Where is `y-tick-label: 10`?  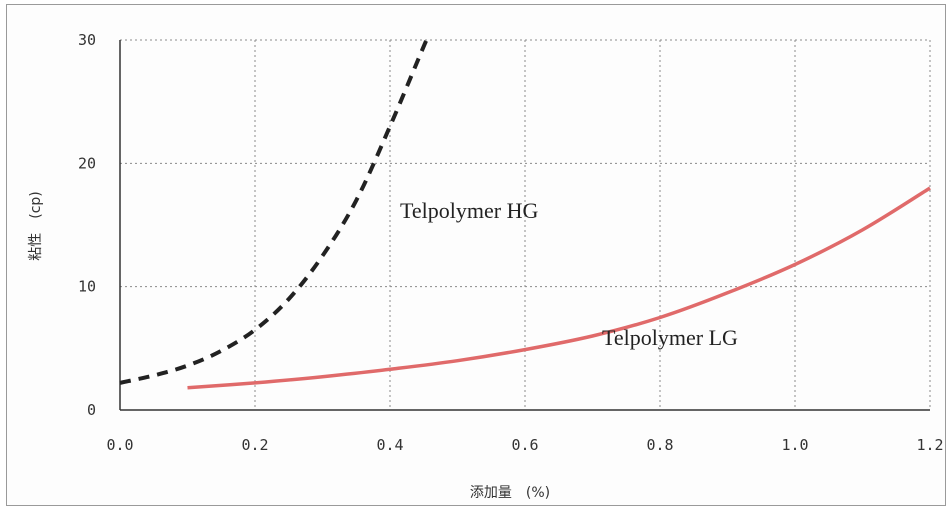
y-tick-label: 10 is located at coordinates (87, 287).